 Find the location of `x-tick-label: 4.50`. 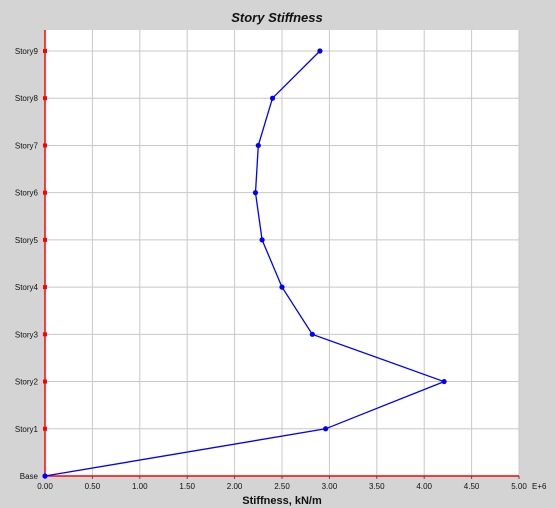

x-tick-label: 4.50 is located at coordinates (472, 486).